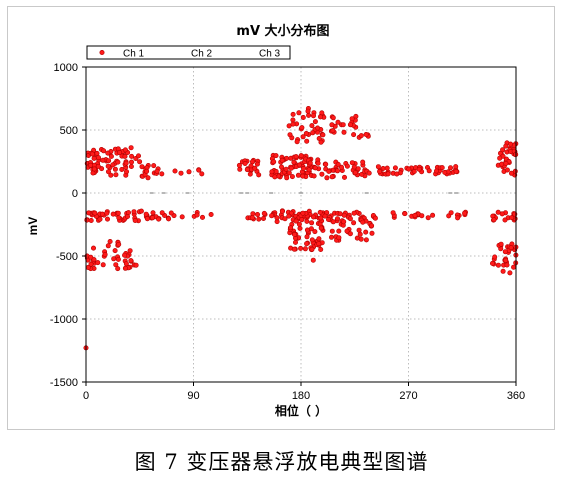  I want to click on x-tick-label: 270, so click(408, 396).